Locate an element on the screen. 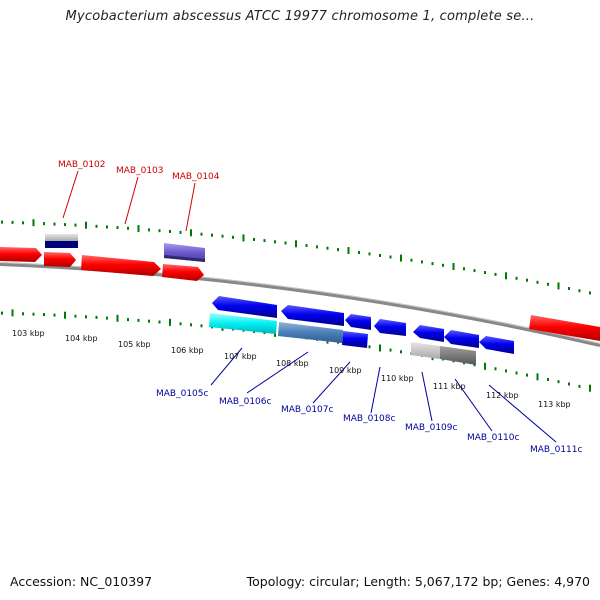 This screenshot has height=600, width=600. gene-arrow-MAB_0105c is located at coordinates (244, 307).